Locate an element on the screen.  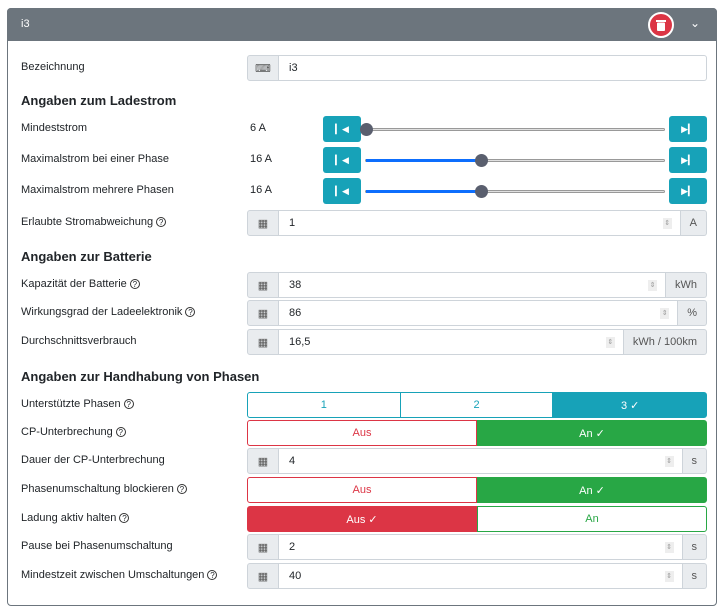
label: Mindeststrom is located at coordinates (54, 128).